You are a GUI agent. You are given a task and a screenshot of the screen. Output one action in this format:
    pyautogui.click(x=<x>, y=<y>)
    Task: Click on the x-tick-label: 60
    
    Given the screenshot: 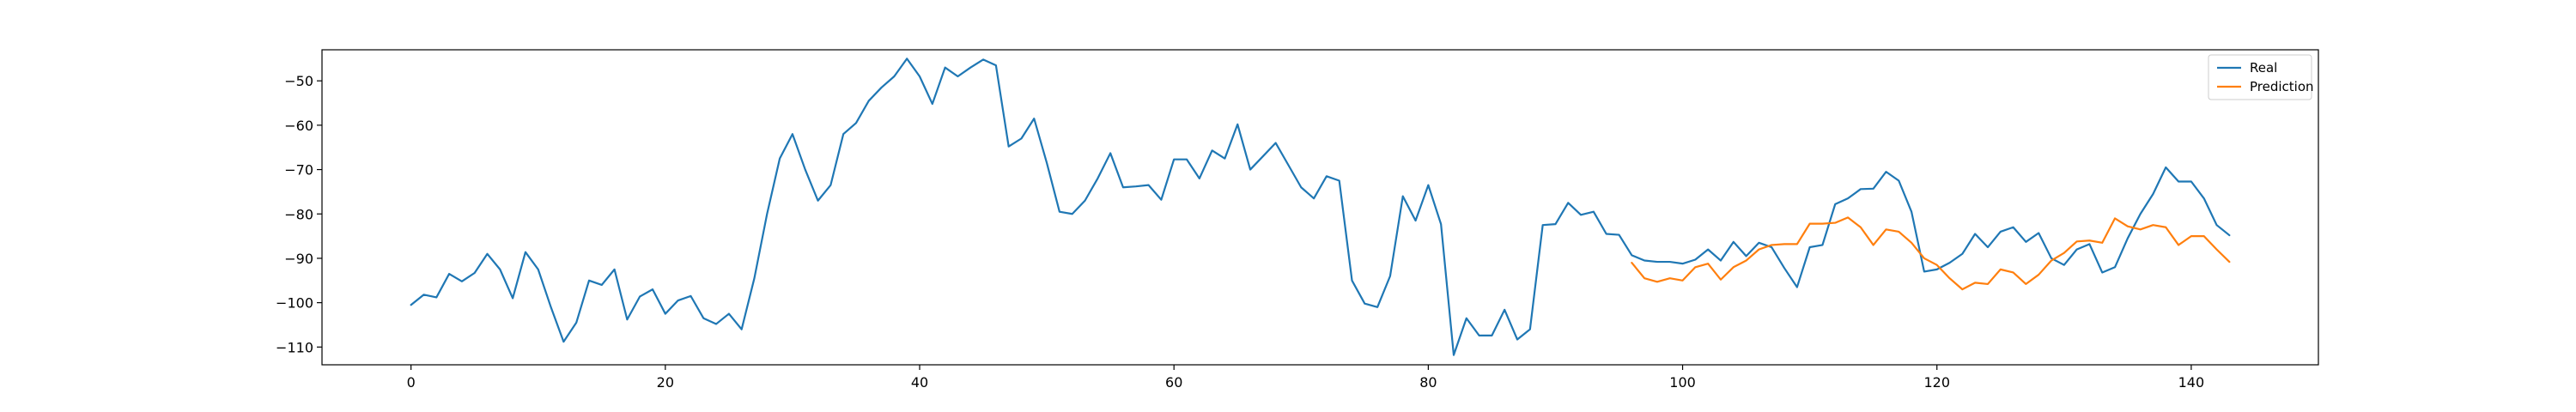 What is the action you would take?
    pyautogui.click(x=1173, y=382)
    